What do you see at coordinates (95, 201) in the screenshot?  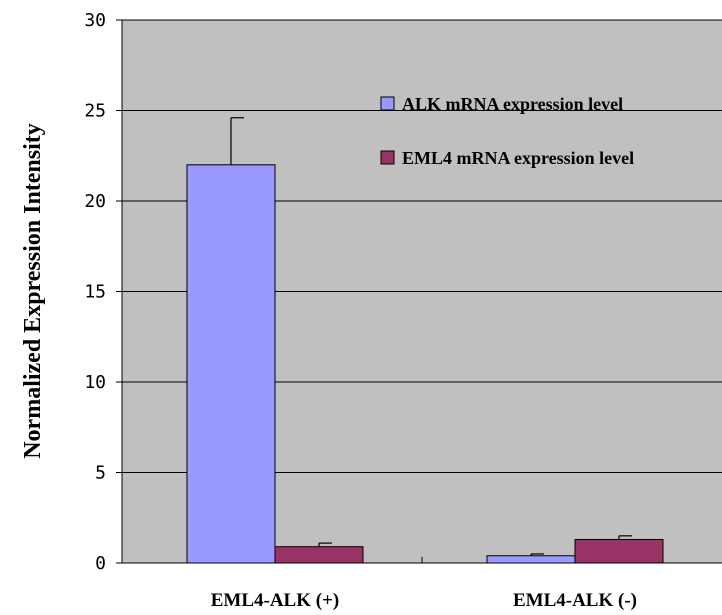 I see `y-tick-label: 20` at bounding box center [95, 201].